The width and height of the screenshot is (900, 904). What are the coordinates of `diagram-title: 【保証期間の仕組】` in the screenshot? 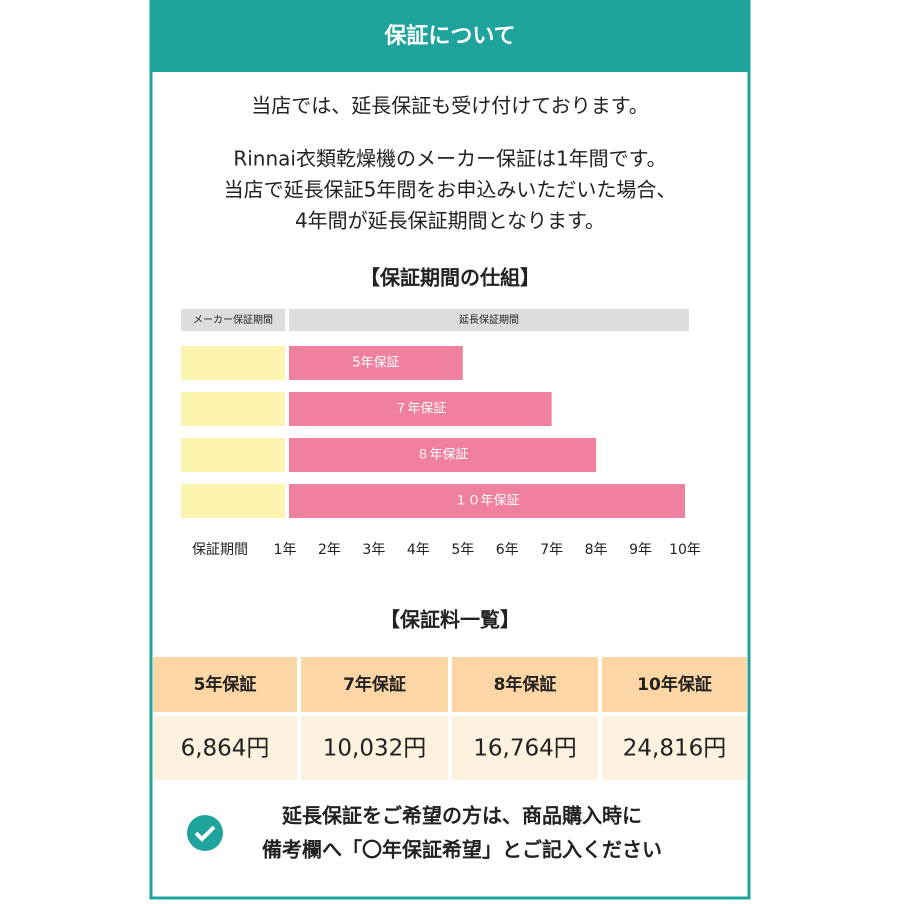 It's located at (450, 278).